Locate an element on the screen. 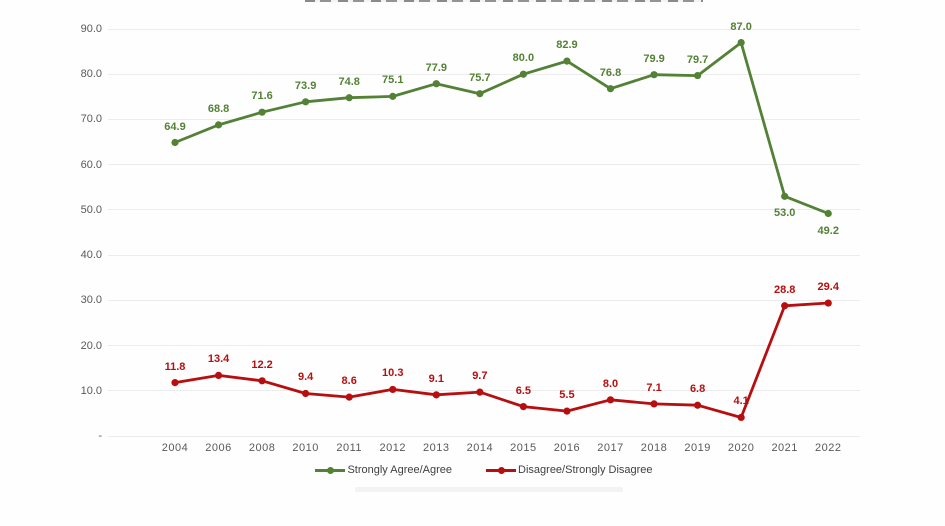 The width and height of the screenshot is (945, 526). data-point-label: 79.7 is located at coordinates (697, 59).